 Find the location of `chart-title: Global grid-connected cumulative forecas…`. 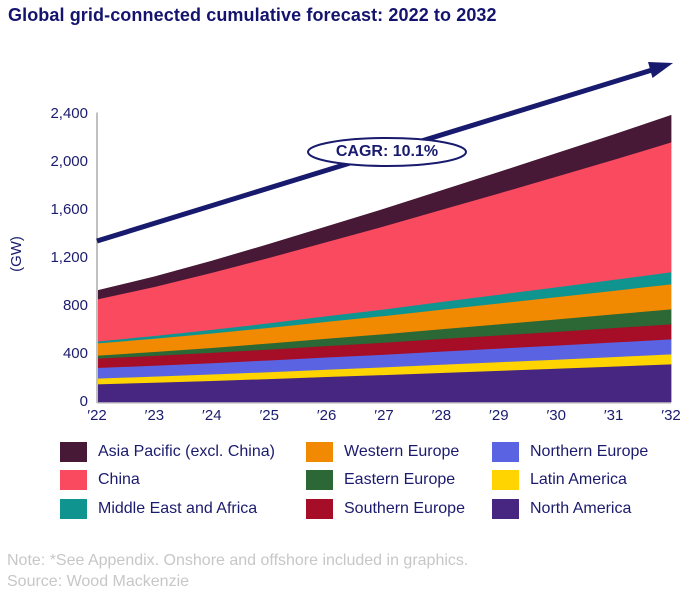

chart-title: Global grid-connected cumulative forecas… is located at coordinates (252, 15).